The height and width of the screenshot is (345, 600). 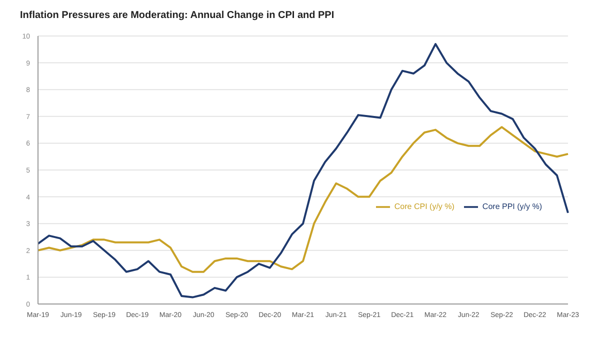 I want to click on chart-title: Inflation Pressures are Moderating: Annual Change in CPI and PPI, so click(x=177, y=16).